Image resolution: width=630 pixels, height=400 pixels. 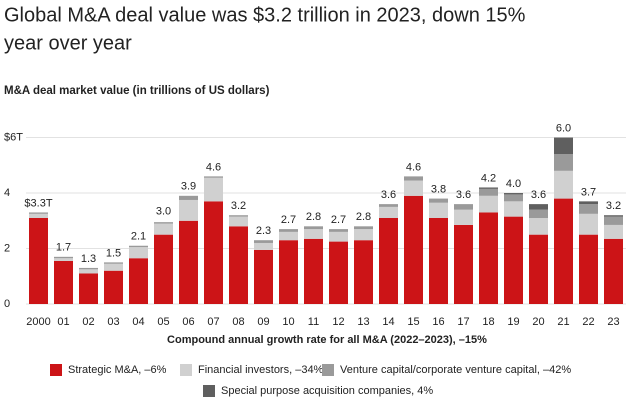 What do you see at coordinates (563, 322) in the screenshot?
I see `x-tick-label: 21` at bounding box center [563, 322].